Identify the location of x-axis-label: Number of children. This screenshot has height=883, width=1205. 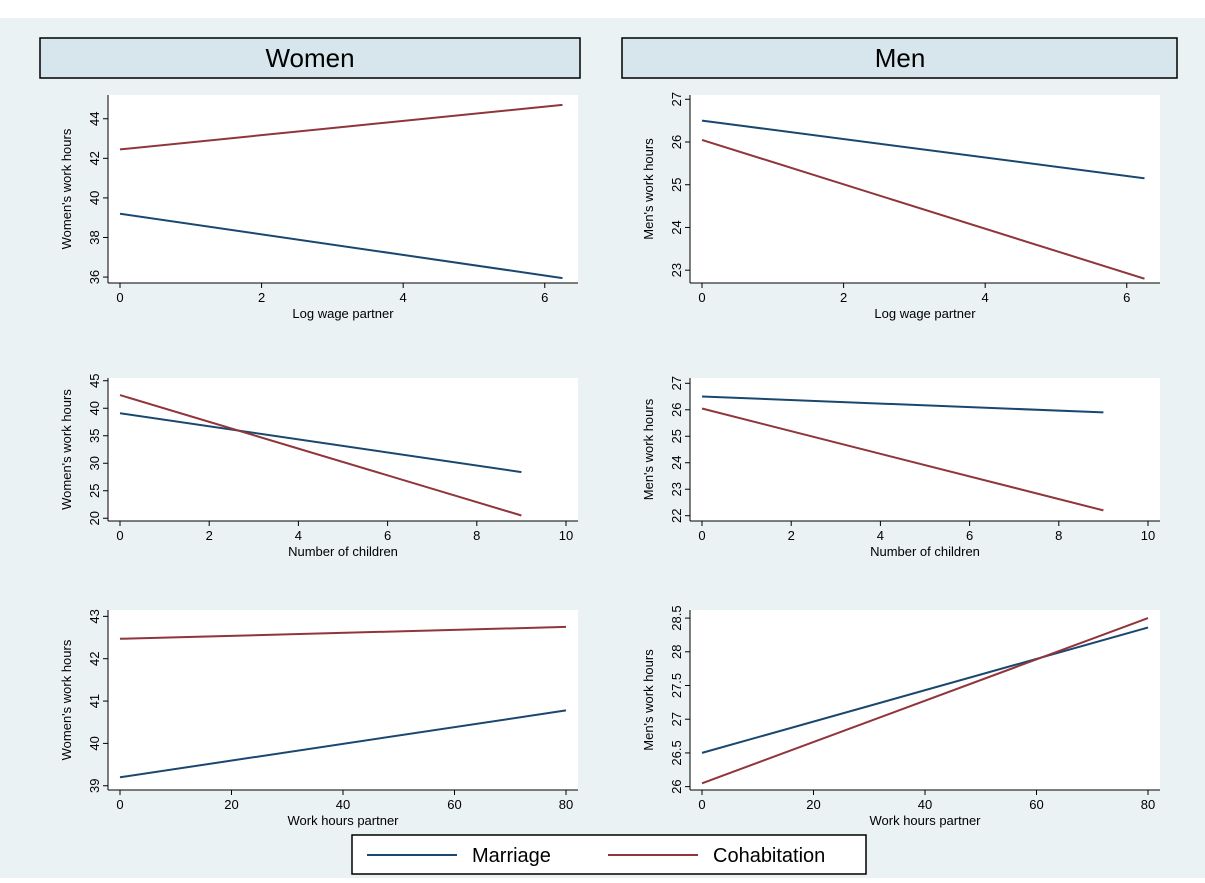
(925, 551).